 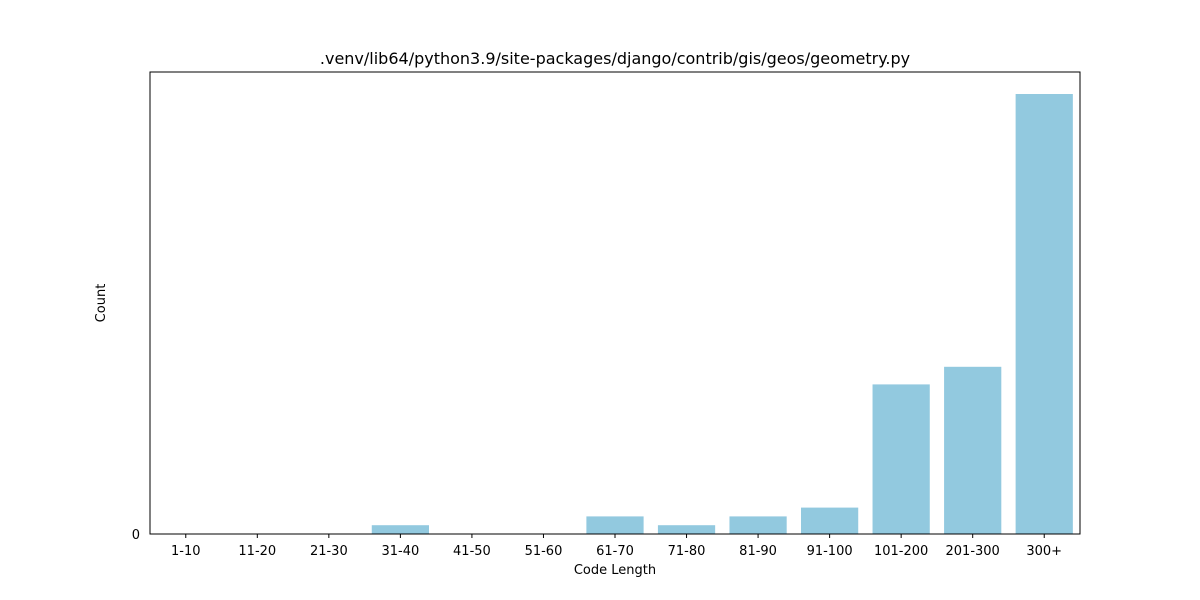 What do you see at coordinates (615, 551) in the screenshot?
I see `x-tick-label: 61-70` at bounding box center [615, 551].